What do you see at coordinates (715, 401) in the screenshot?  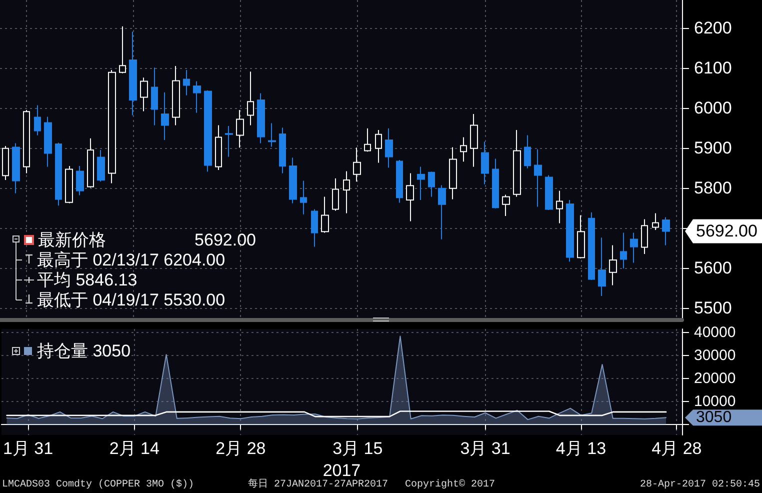 I see `y-tick-label: 10000` at bounding box center [715, 401].